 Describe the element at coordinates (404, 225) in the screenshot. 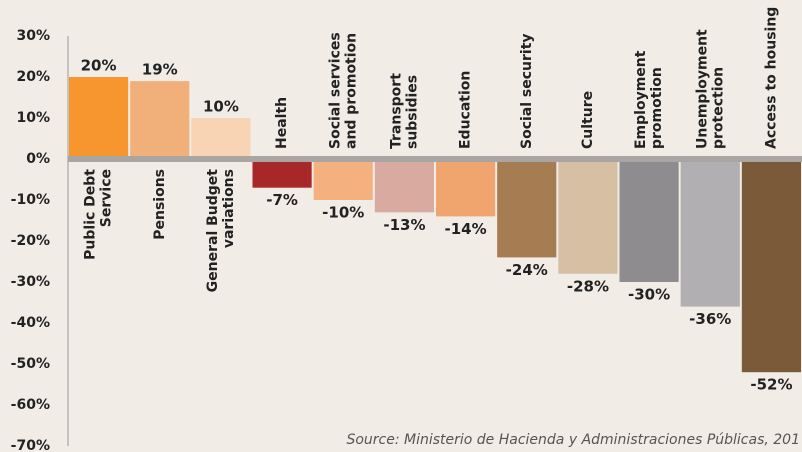

I see `value-label: -13%` at that location.